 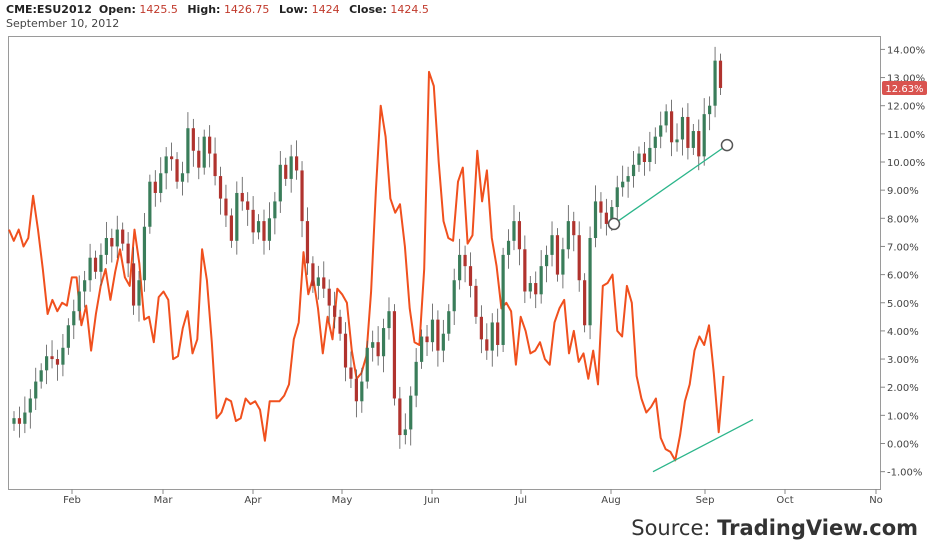 What do you see at coordinates (906, 107) in the screenshot?
I see `y-tick-label: 12.00%` at bounding box center [906, 107].